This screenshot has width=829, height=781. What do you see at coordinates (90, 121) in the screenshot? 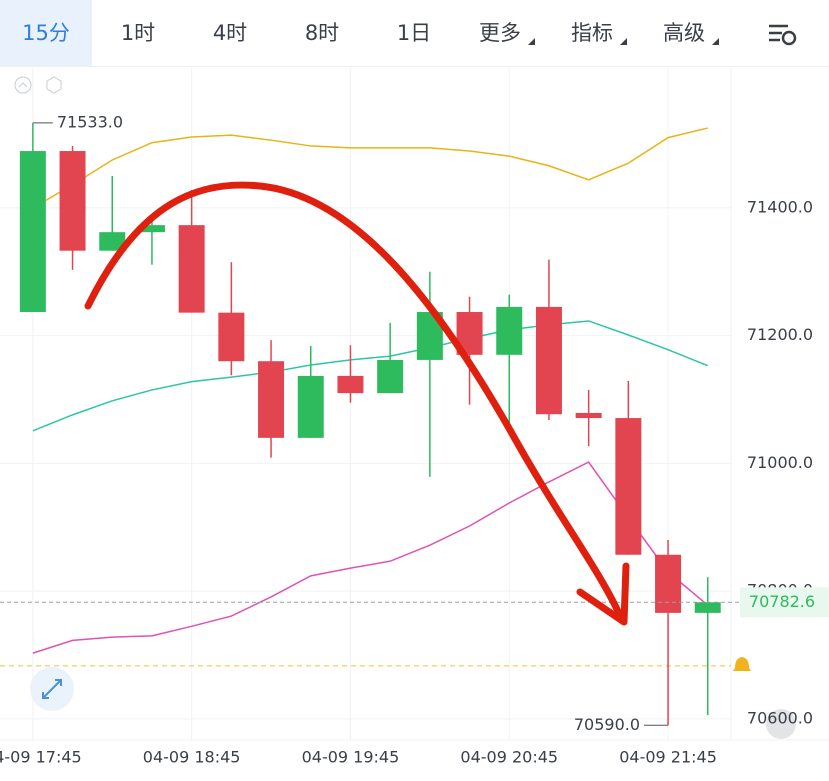
I see `high-label: 71533.0` at bounding box center [90, 121].